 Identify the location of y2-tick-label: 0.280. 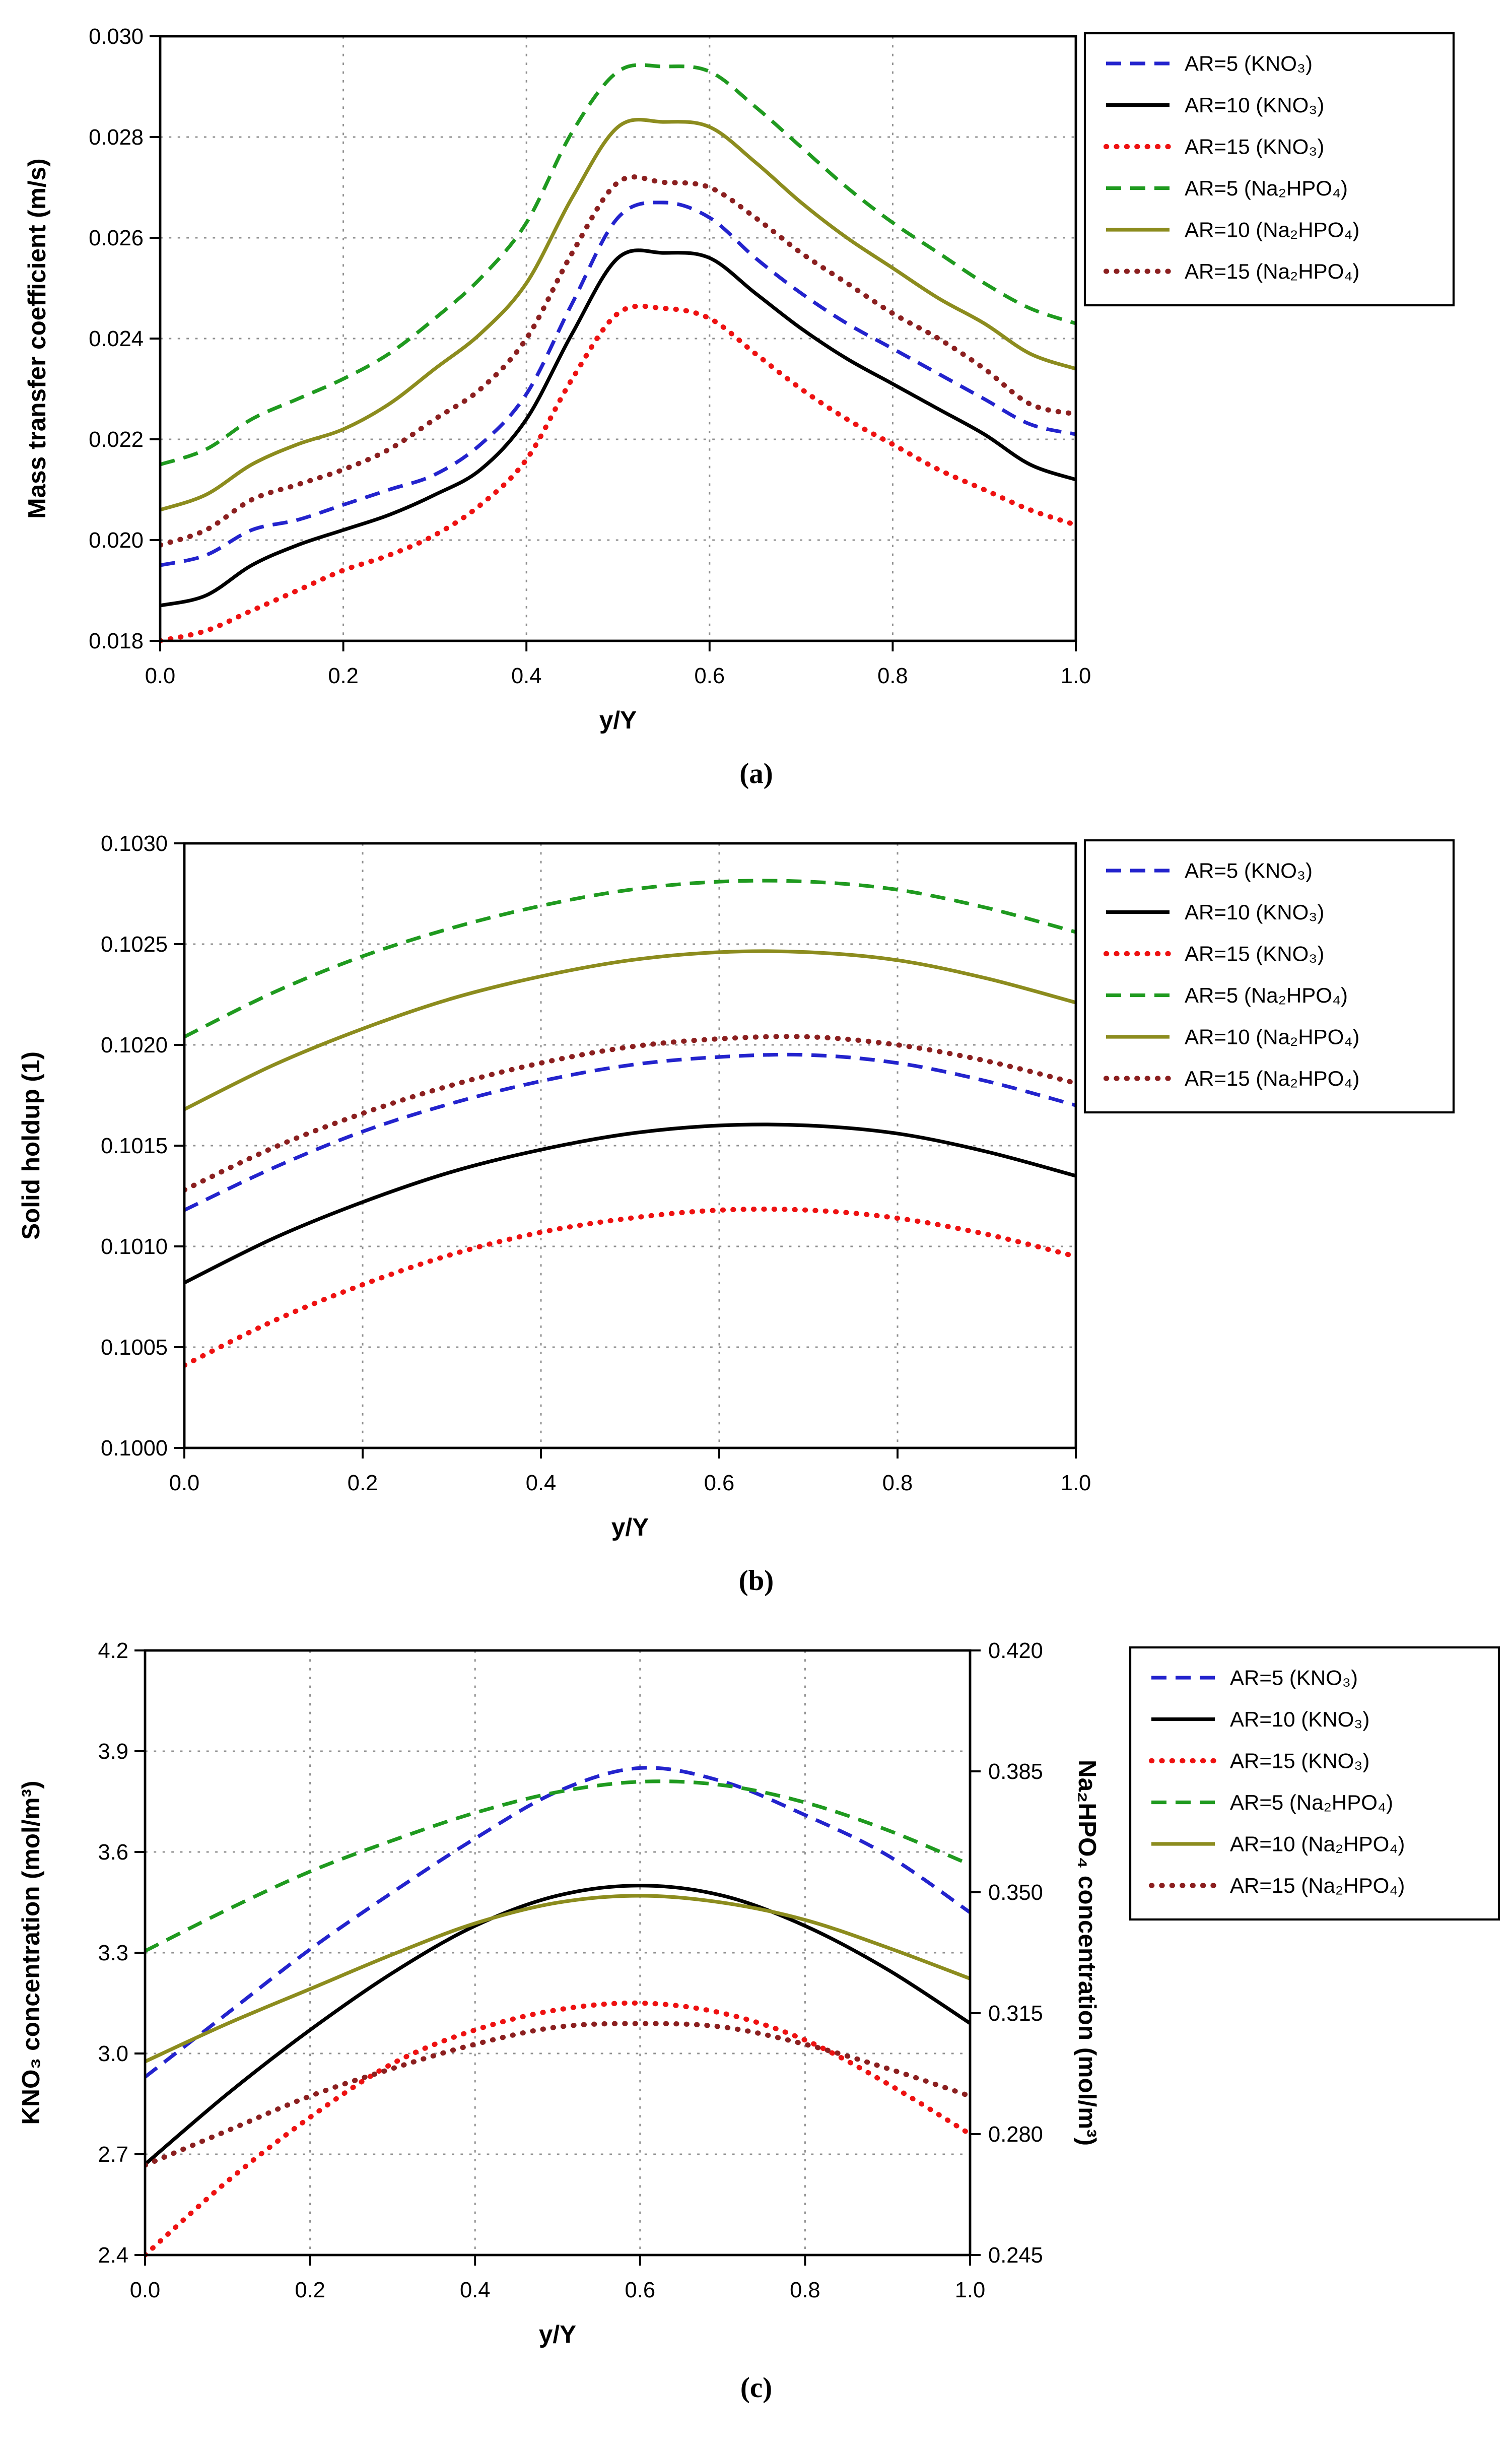
(1015, 2135).